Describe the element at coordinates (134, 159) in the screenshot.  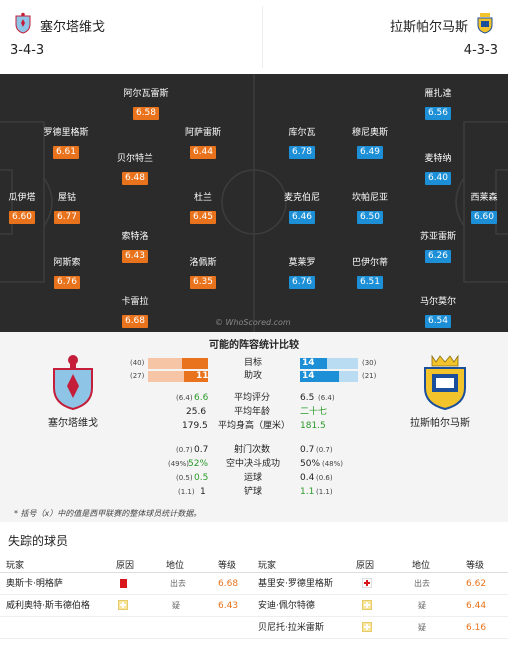
I see `player-name: 贝尔特兰` at that location.